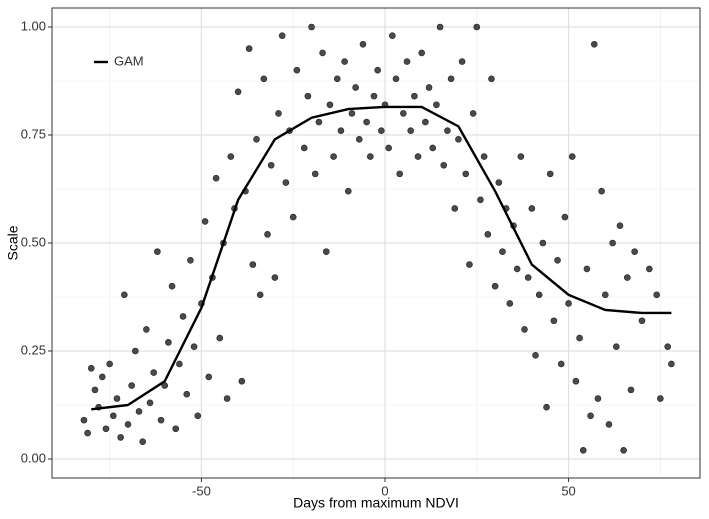 The height and width of the screenshot is (519, 709). Describe the element at coordinates (376, 503) in the screenshot. I see `x-axis-title: Days from maximum NDVI` at that location.